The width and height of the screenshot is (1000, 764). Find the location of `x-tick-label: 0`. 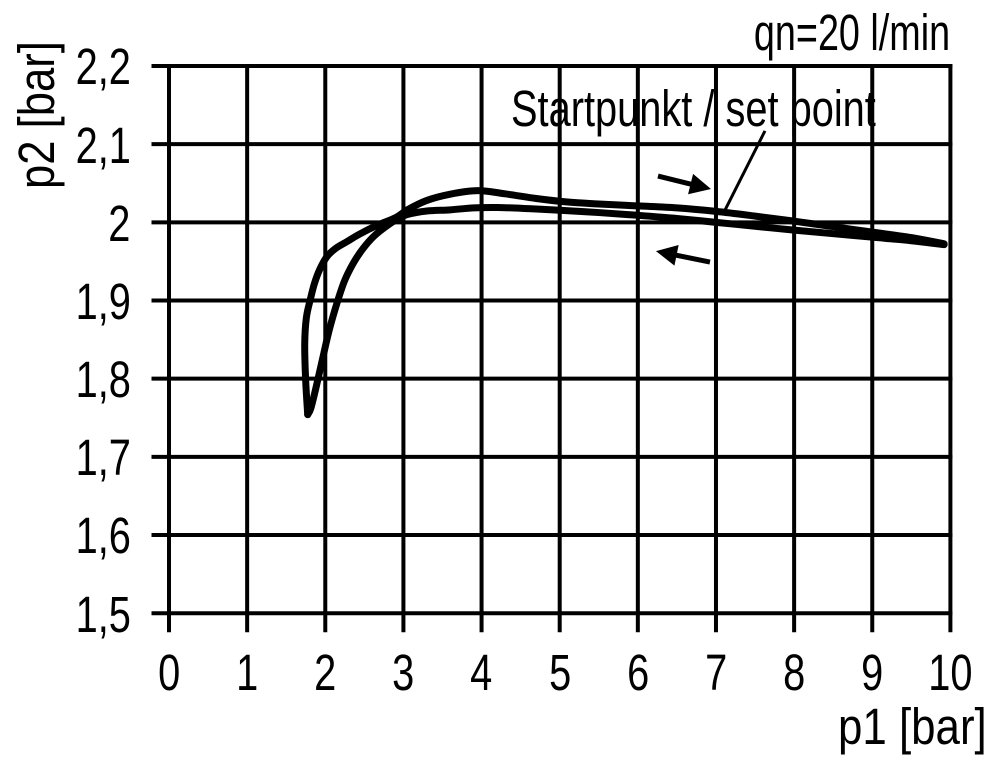

x-tick-label: 0 is located at coordinates (169, 672).